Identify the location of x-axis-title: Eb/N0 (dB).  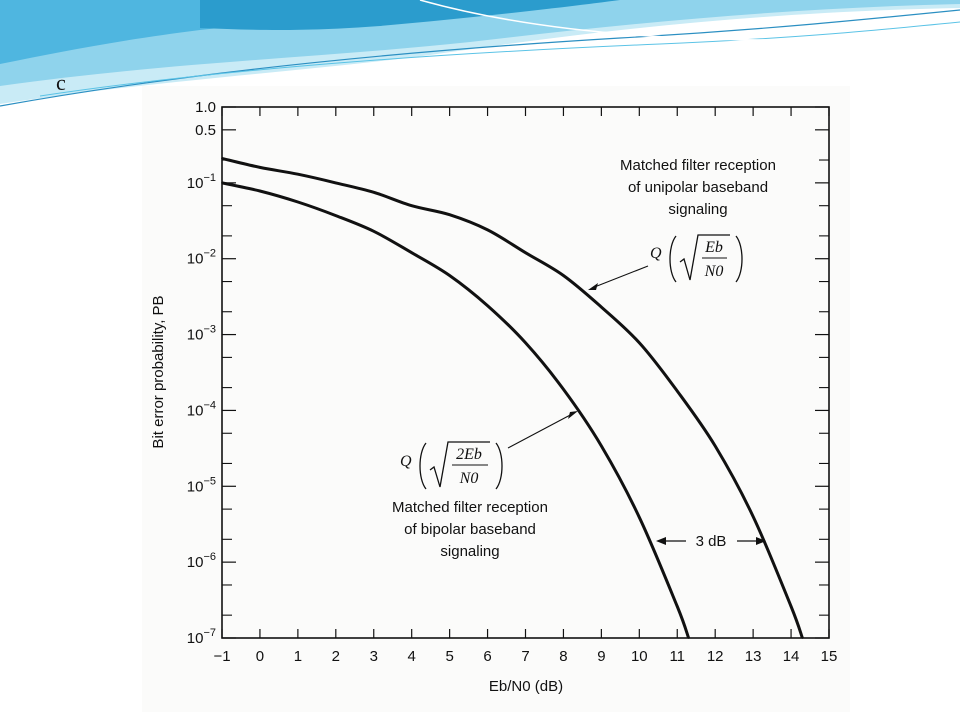
(526, 686).